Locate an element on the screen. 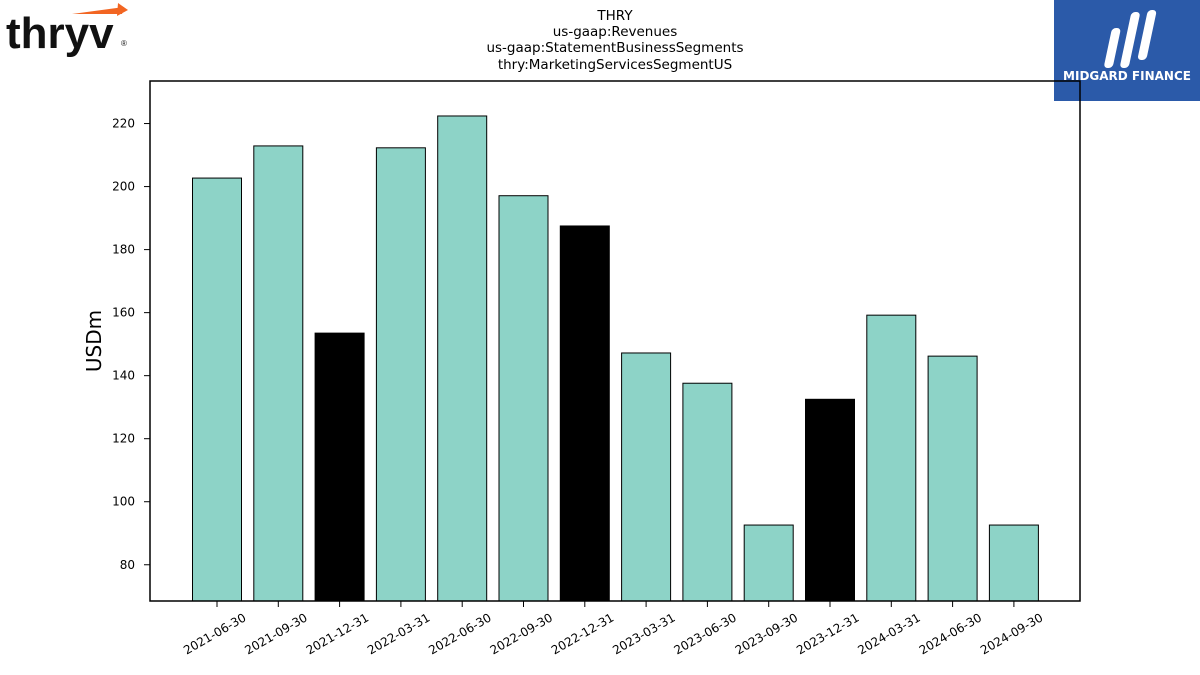 The width and height of the screenshot is (1200, 675). thryv-logo-mark: ® is located at coordinates (124, 43).